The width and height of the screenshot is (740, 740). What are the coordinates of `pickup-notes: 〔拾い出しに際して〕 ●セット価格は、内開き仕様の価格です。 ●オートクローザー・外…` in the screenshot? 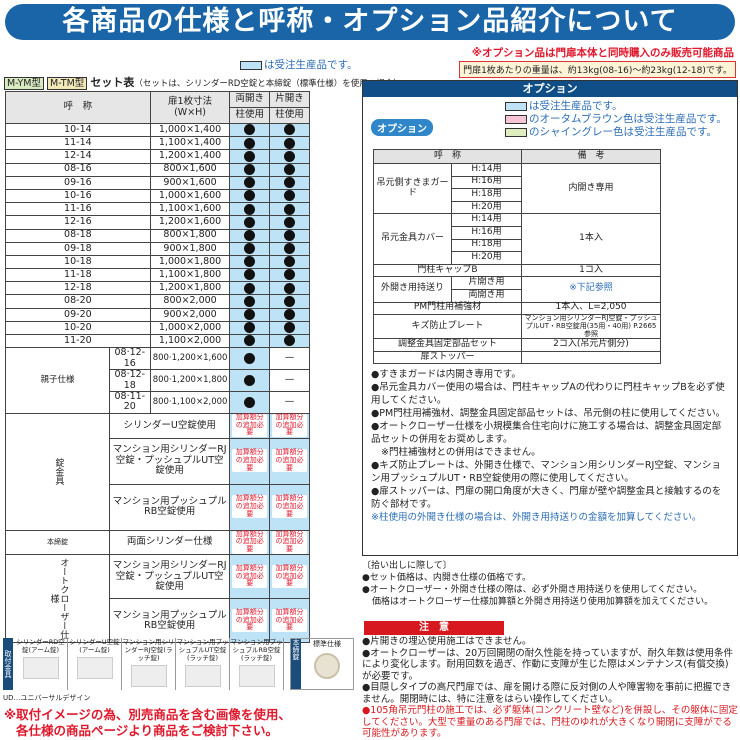 It's located at (538, 584).